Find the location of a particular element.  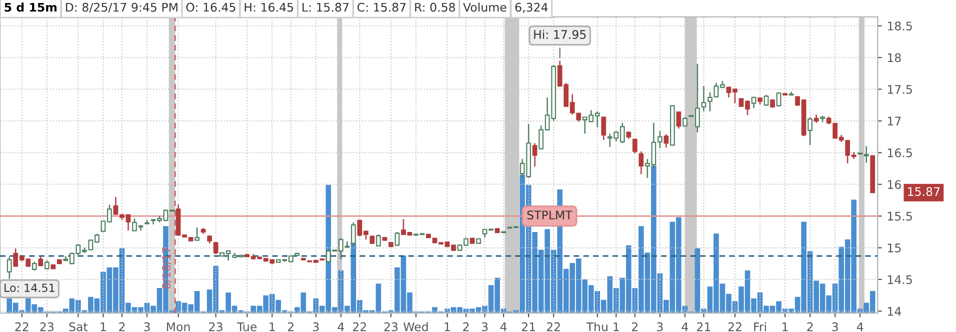

y-tick-label: 15 is located at coordinates (894, 248).